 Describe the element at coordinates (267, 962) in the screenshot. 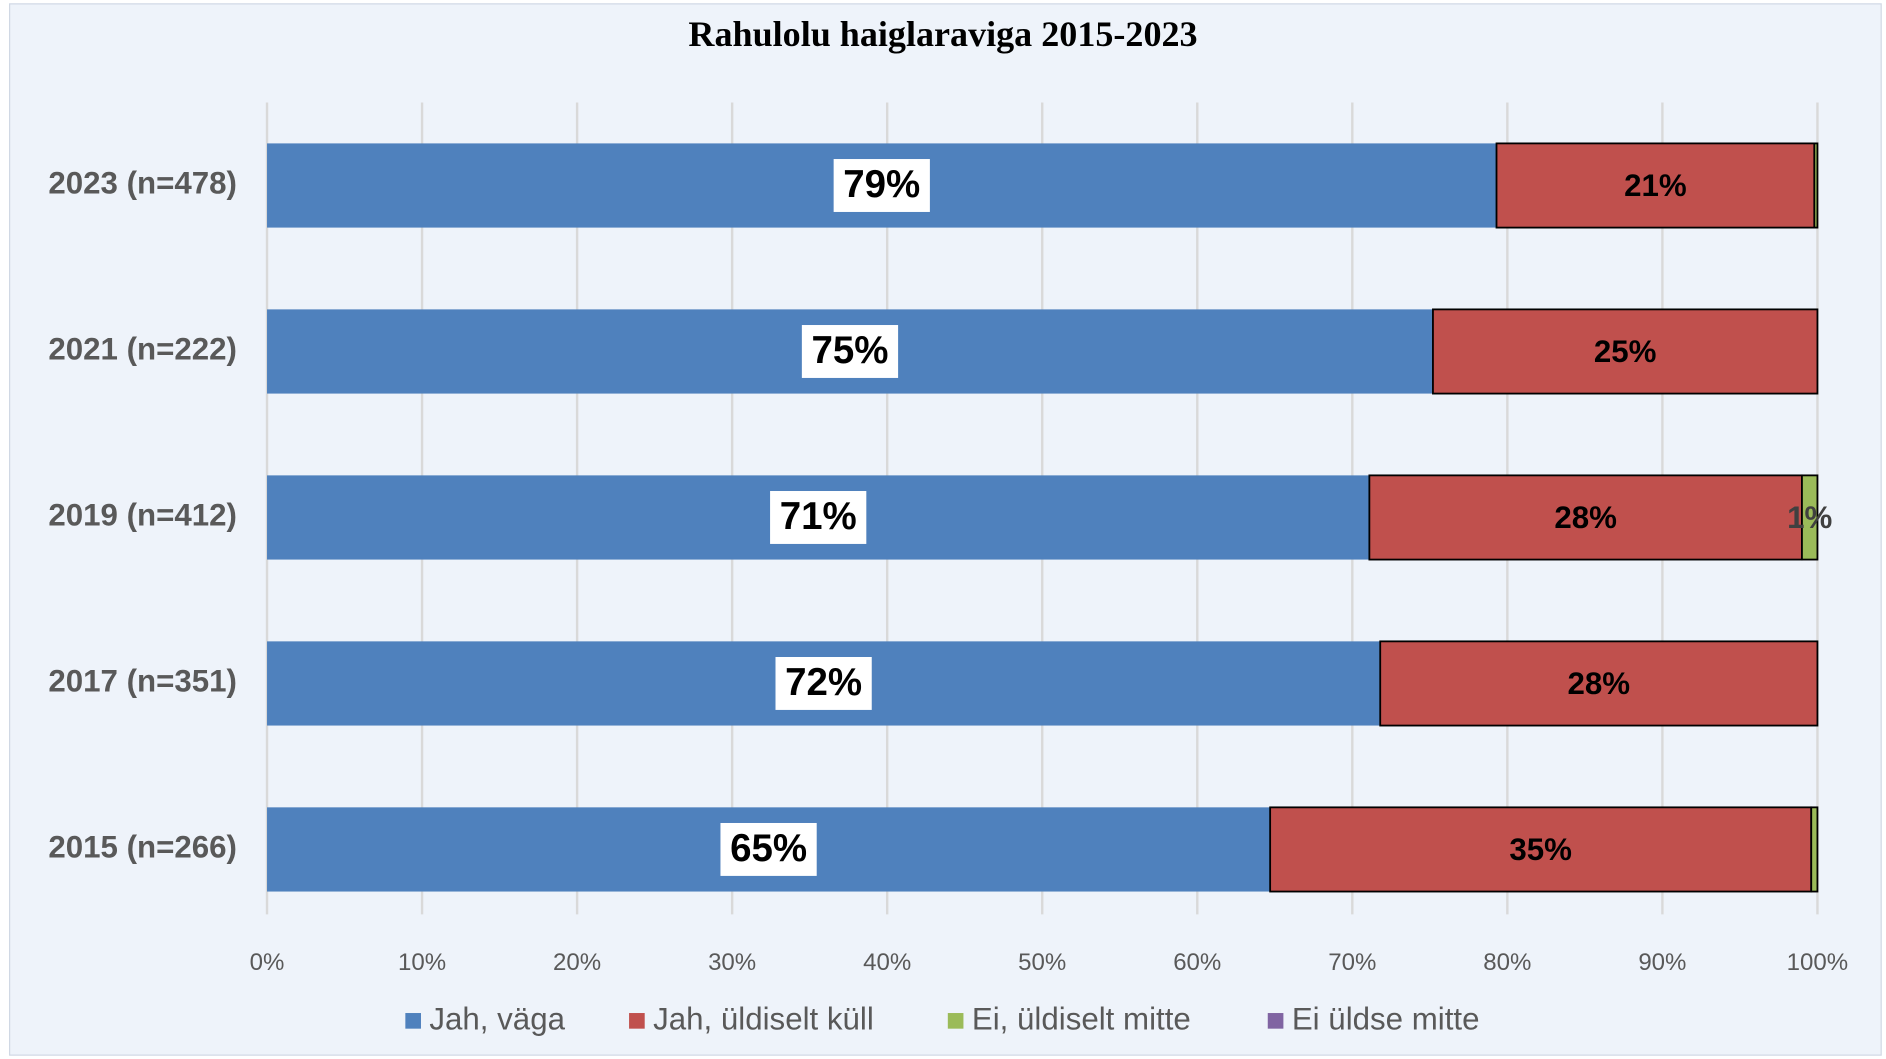

I see `x-tick-label: 0%` at that location.